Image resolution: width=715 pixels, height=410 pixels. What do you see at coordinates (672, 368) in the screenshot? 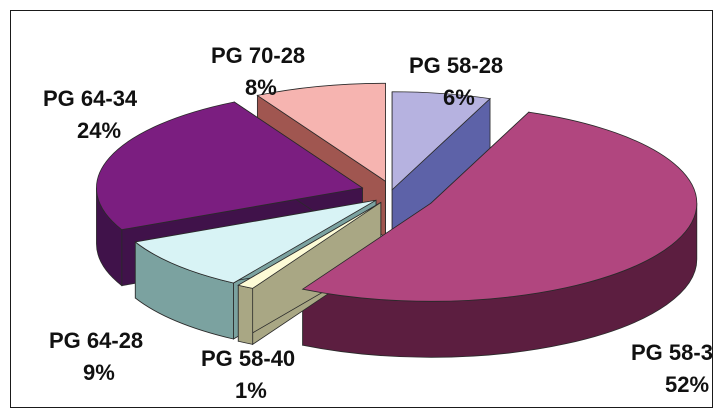
I see `slice-label-pg-58-34: PG 58-3452%` at bounding box center [672, 368].